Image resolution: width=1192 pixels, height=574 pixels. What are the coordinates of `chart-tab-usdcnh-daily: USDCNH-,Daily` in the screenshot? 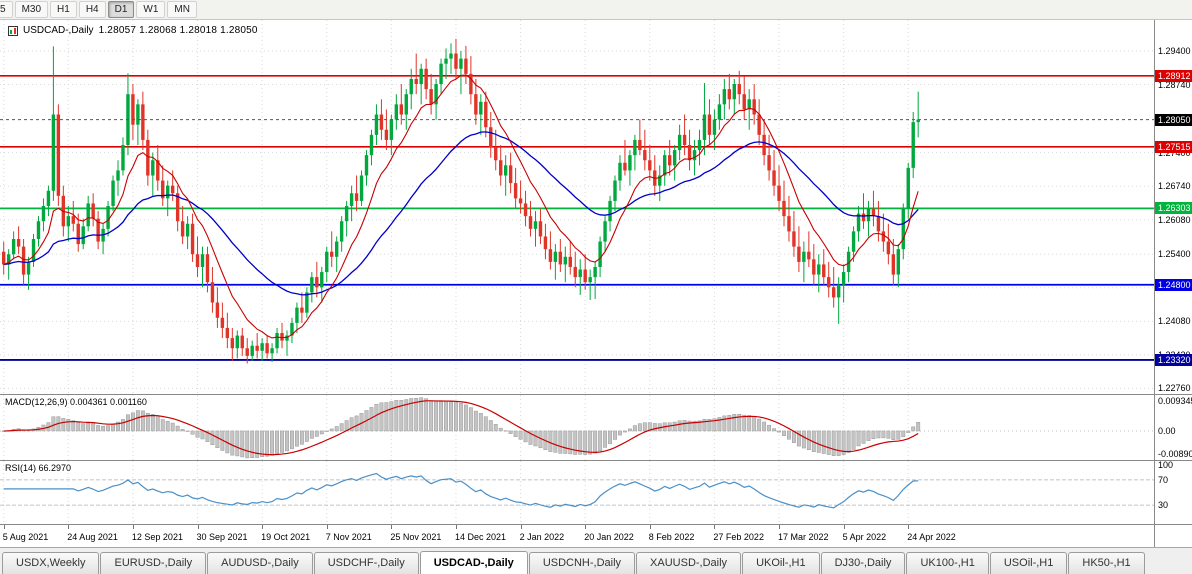 It's located at (582, 563).